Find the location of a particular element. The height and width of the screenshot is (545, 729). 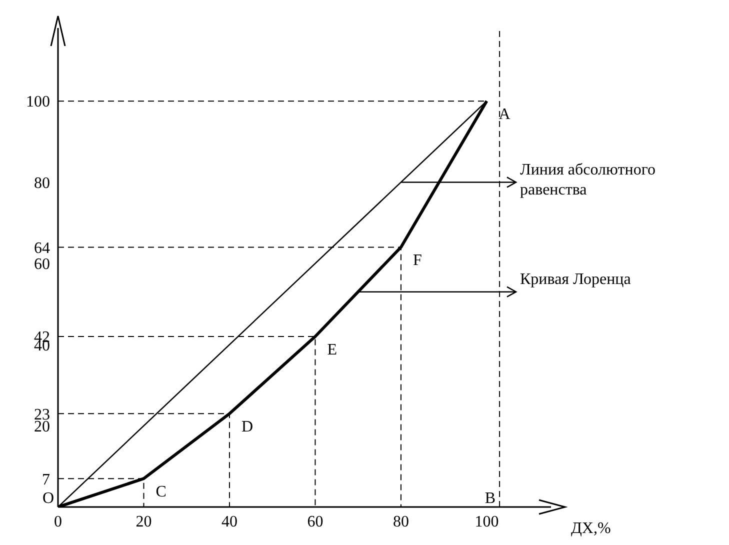

annotation: F is located at coordinates (417, 261).